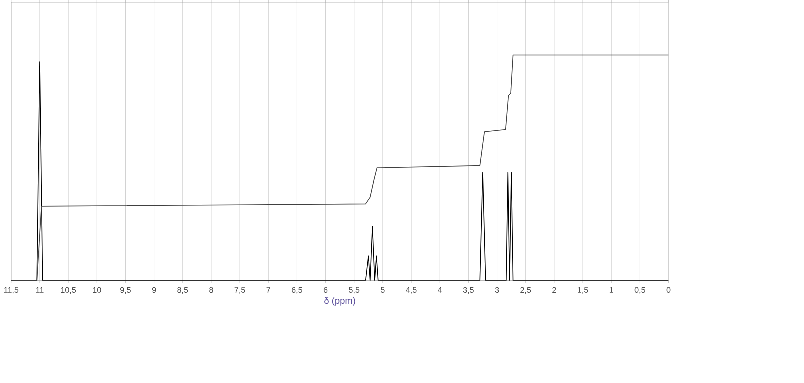  I want to click on x-tick-label: 1,5, so click(583, 291).